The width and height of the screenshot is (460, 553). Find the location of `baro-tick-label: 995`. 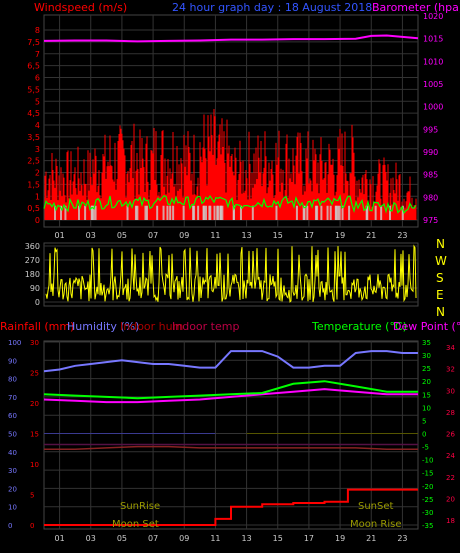

baro-tick-label: 995 is located at coordinates (430, 129).